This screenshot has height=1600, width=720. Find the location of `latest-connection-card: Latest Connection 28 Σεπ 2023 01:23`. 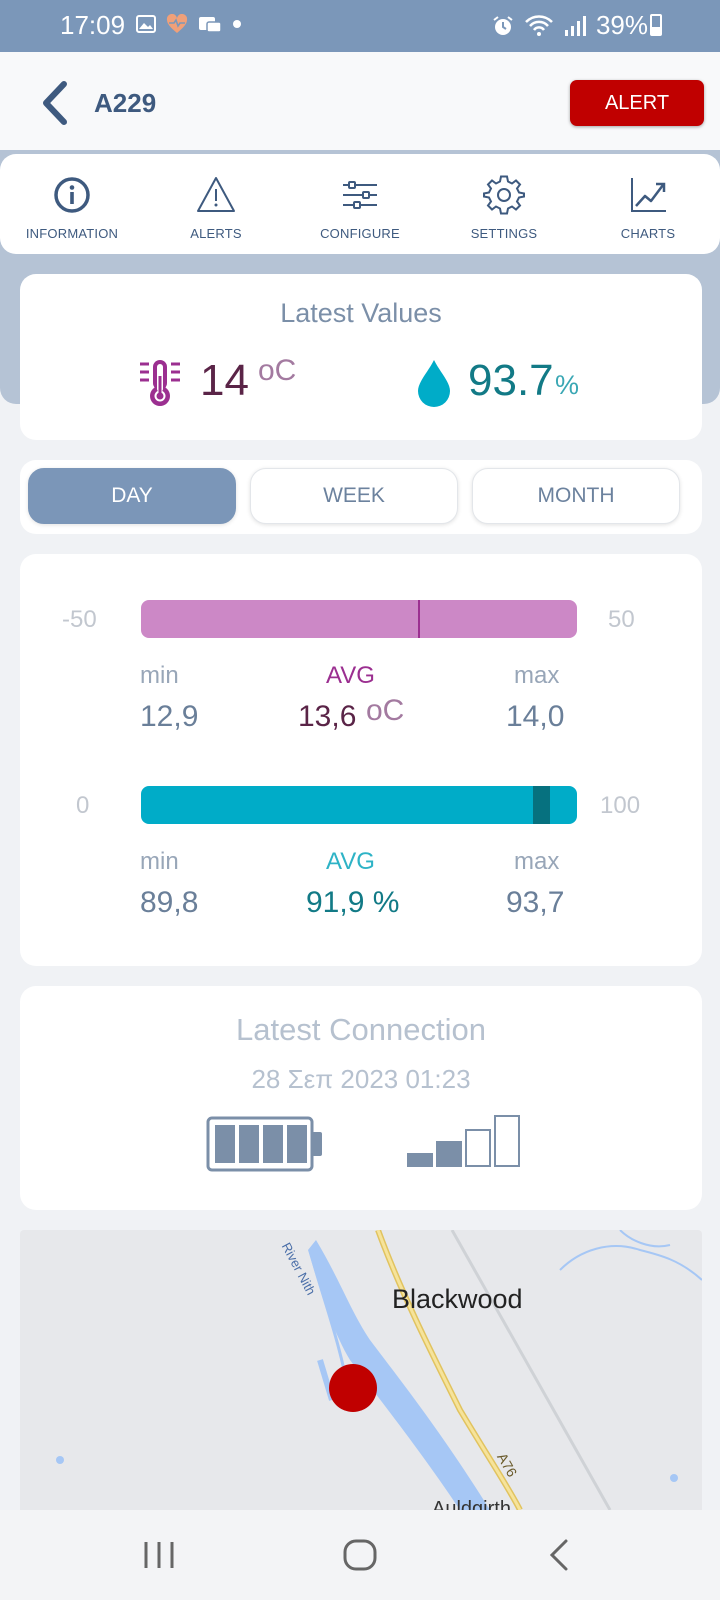

latest-connection-card: Latest Connection 28 Σεπ 2023 01:23 is located at coordinates (361, 1098).